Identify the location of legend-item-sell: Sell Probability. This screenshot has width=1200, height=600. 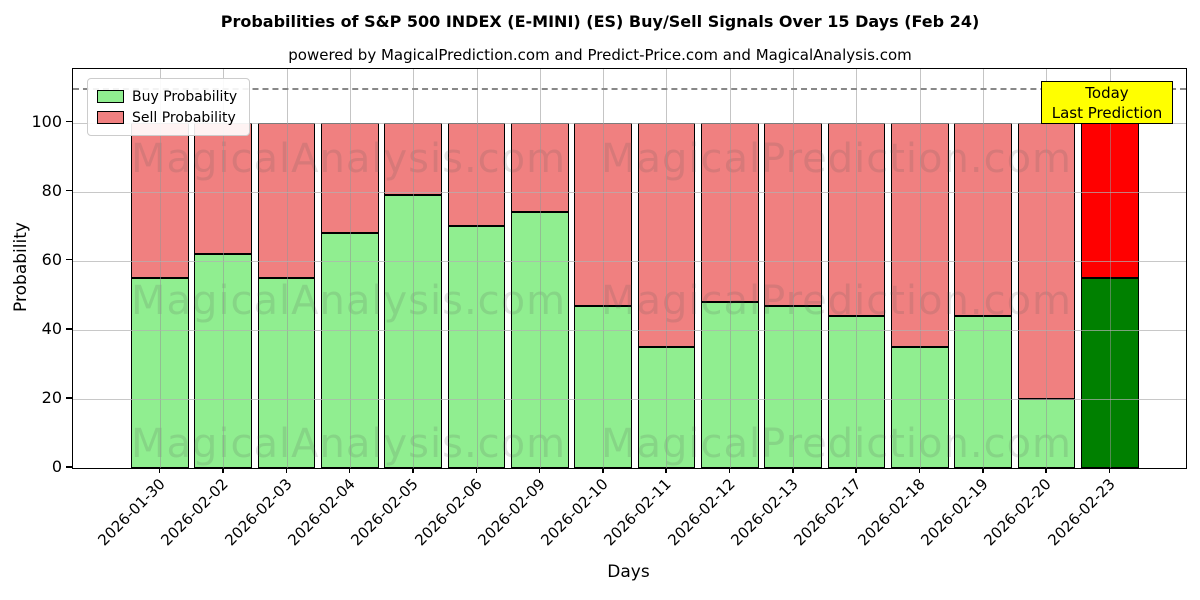
(167, 117).